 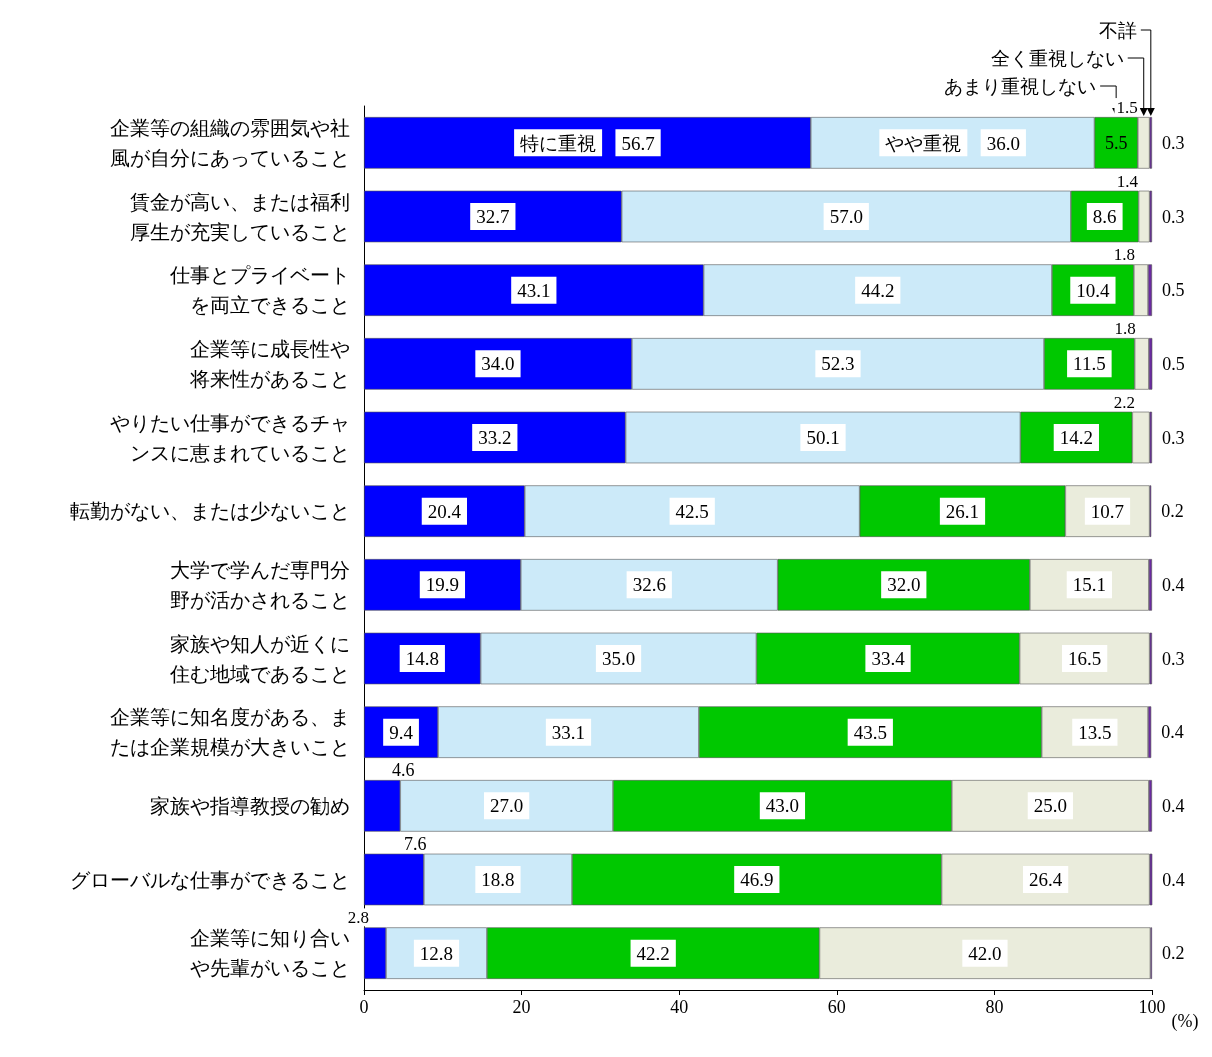 I want to click on data-label: 34.0, so click(x=498, y=364).